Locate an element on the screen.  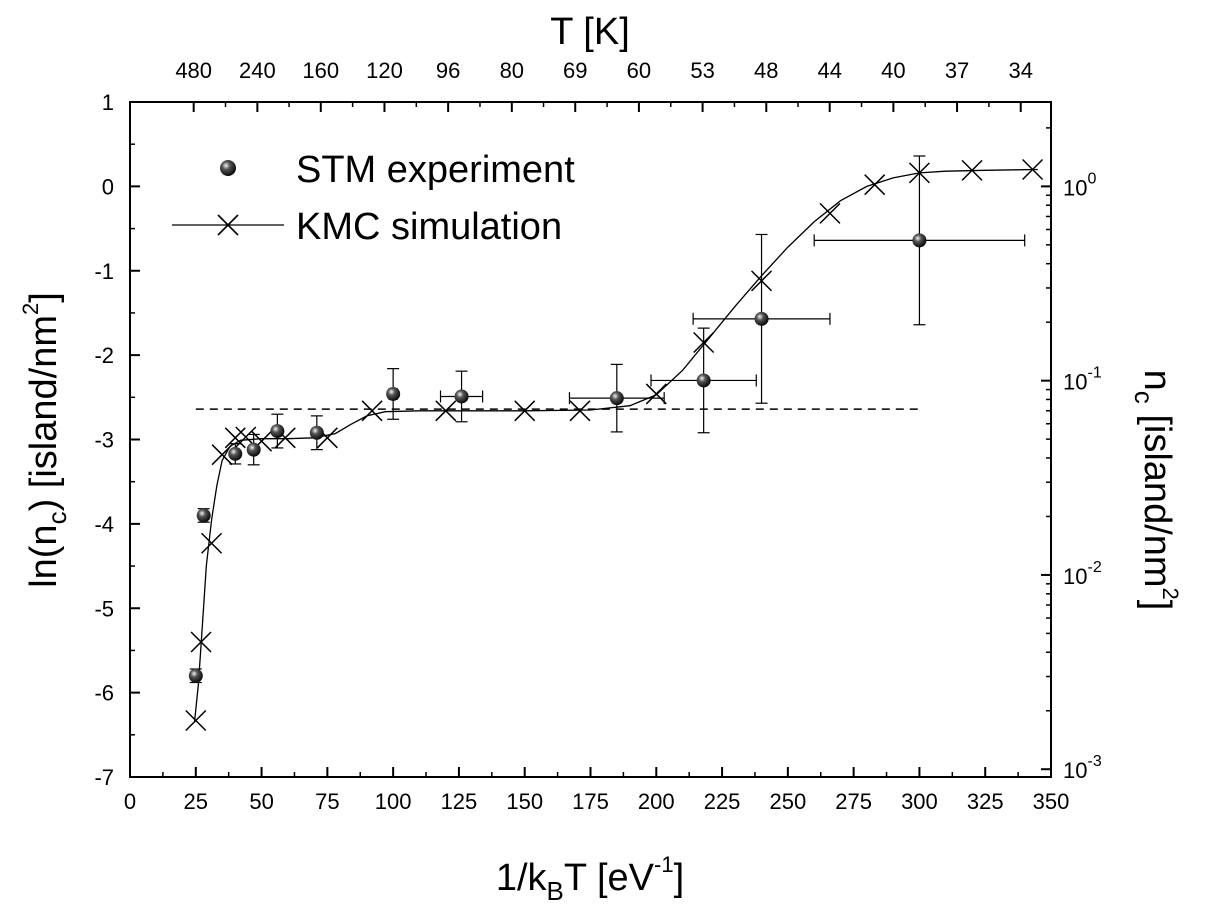
top-tick-label: 40 is located at coordinates (893, 70).